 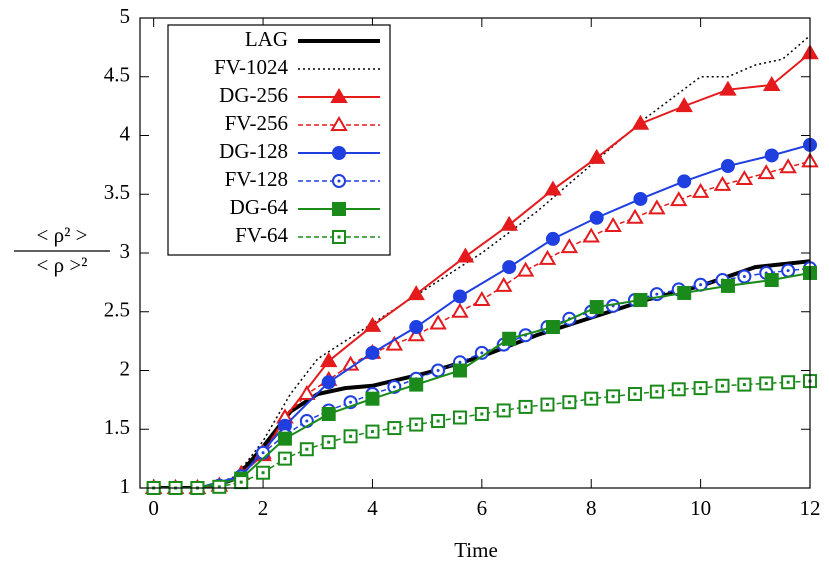 I want to click on legend-box, so click(x=279, y=140).